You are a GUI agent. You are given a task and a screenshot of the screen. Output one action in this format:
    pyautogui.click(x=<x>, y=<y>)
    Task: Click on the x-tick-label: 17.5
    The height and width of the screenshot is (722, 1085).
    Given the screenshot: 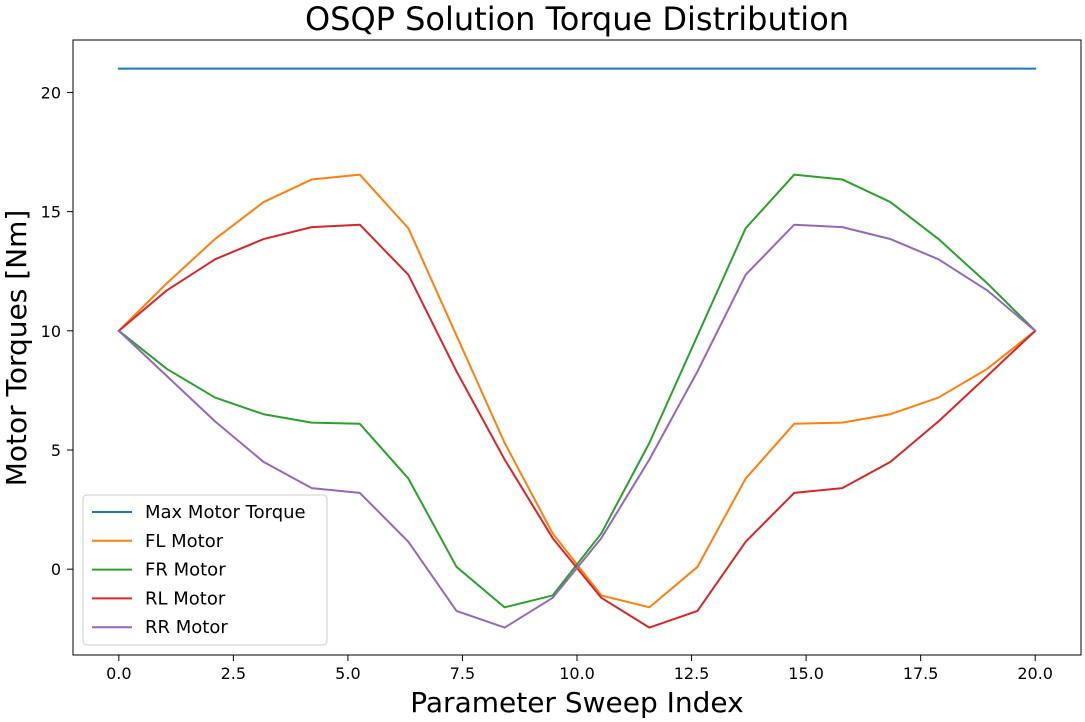 What is the action you would take?
    pyautogui.click(x=921, y=673)
    